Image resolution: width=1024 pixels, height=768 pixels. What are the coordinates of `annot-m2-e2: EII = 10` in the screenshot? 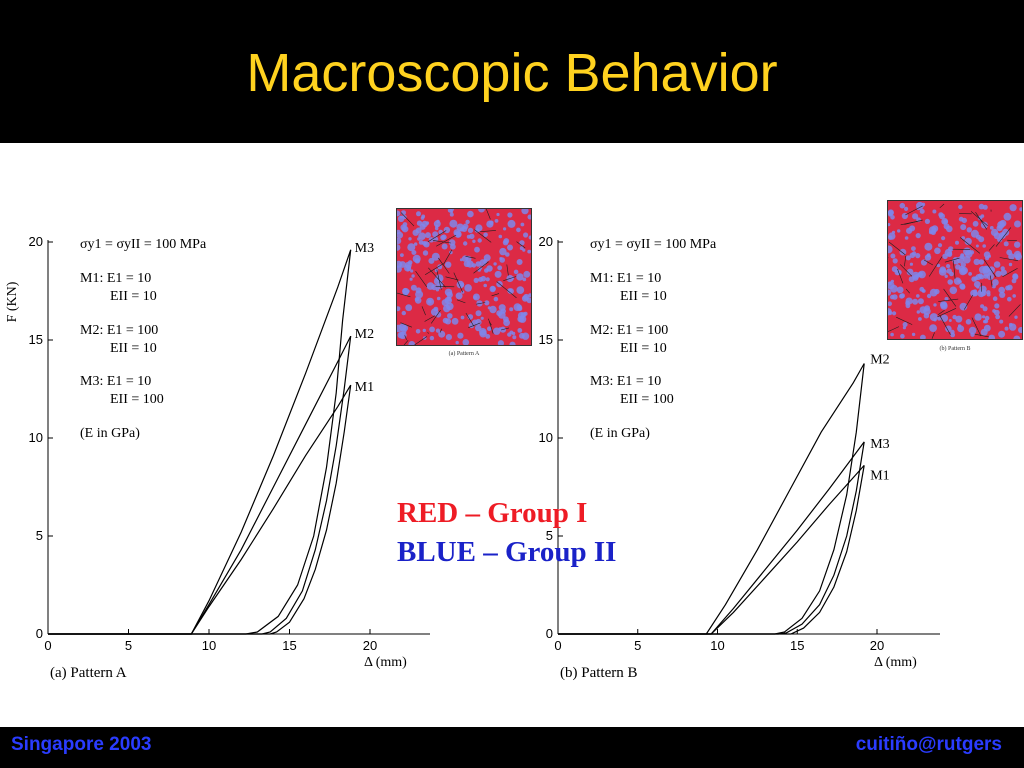 It's located at (643, 348).